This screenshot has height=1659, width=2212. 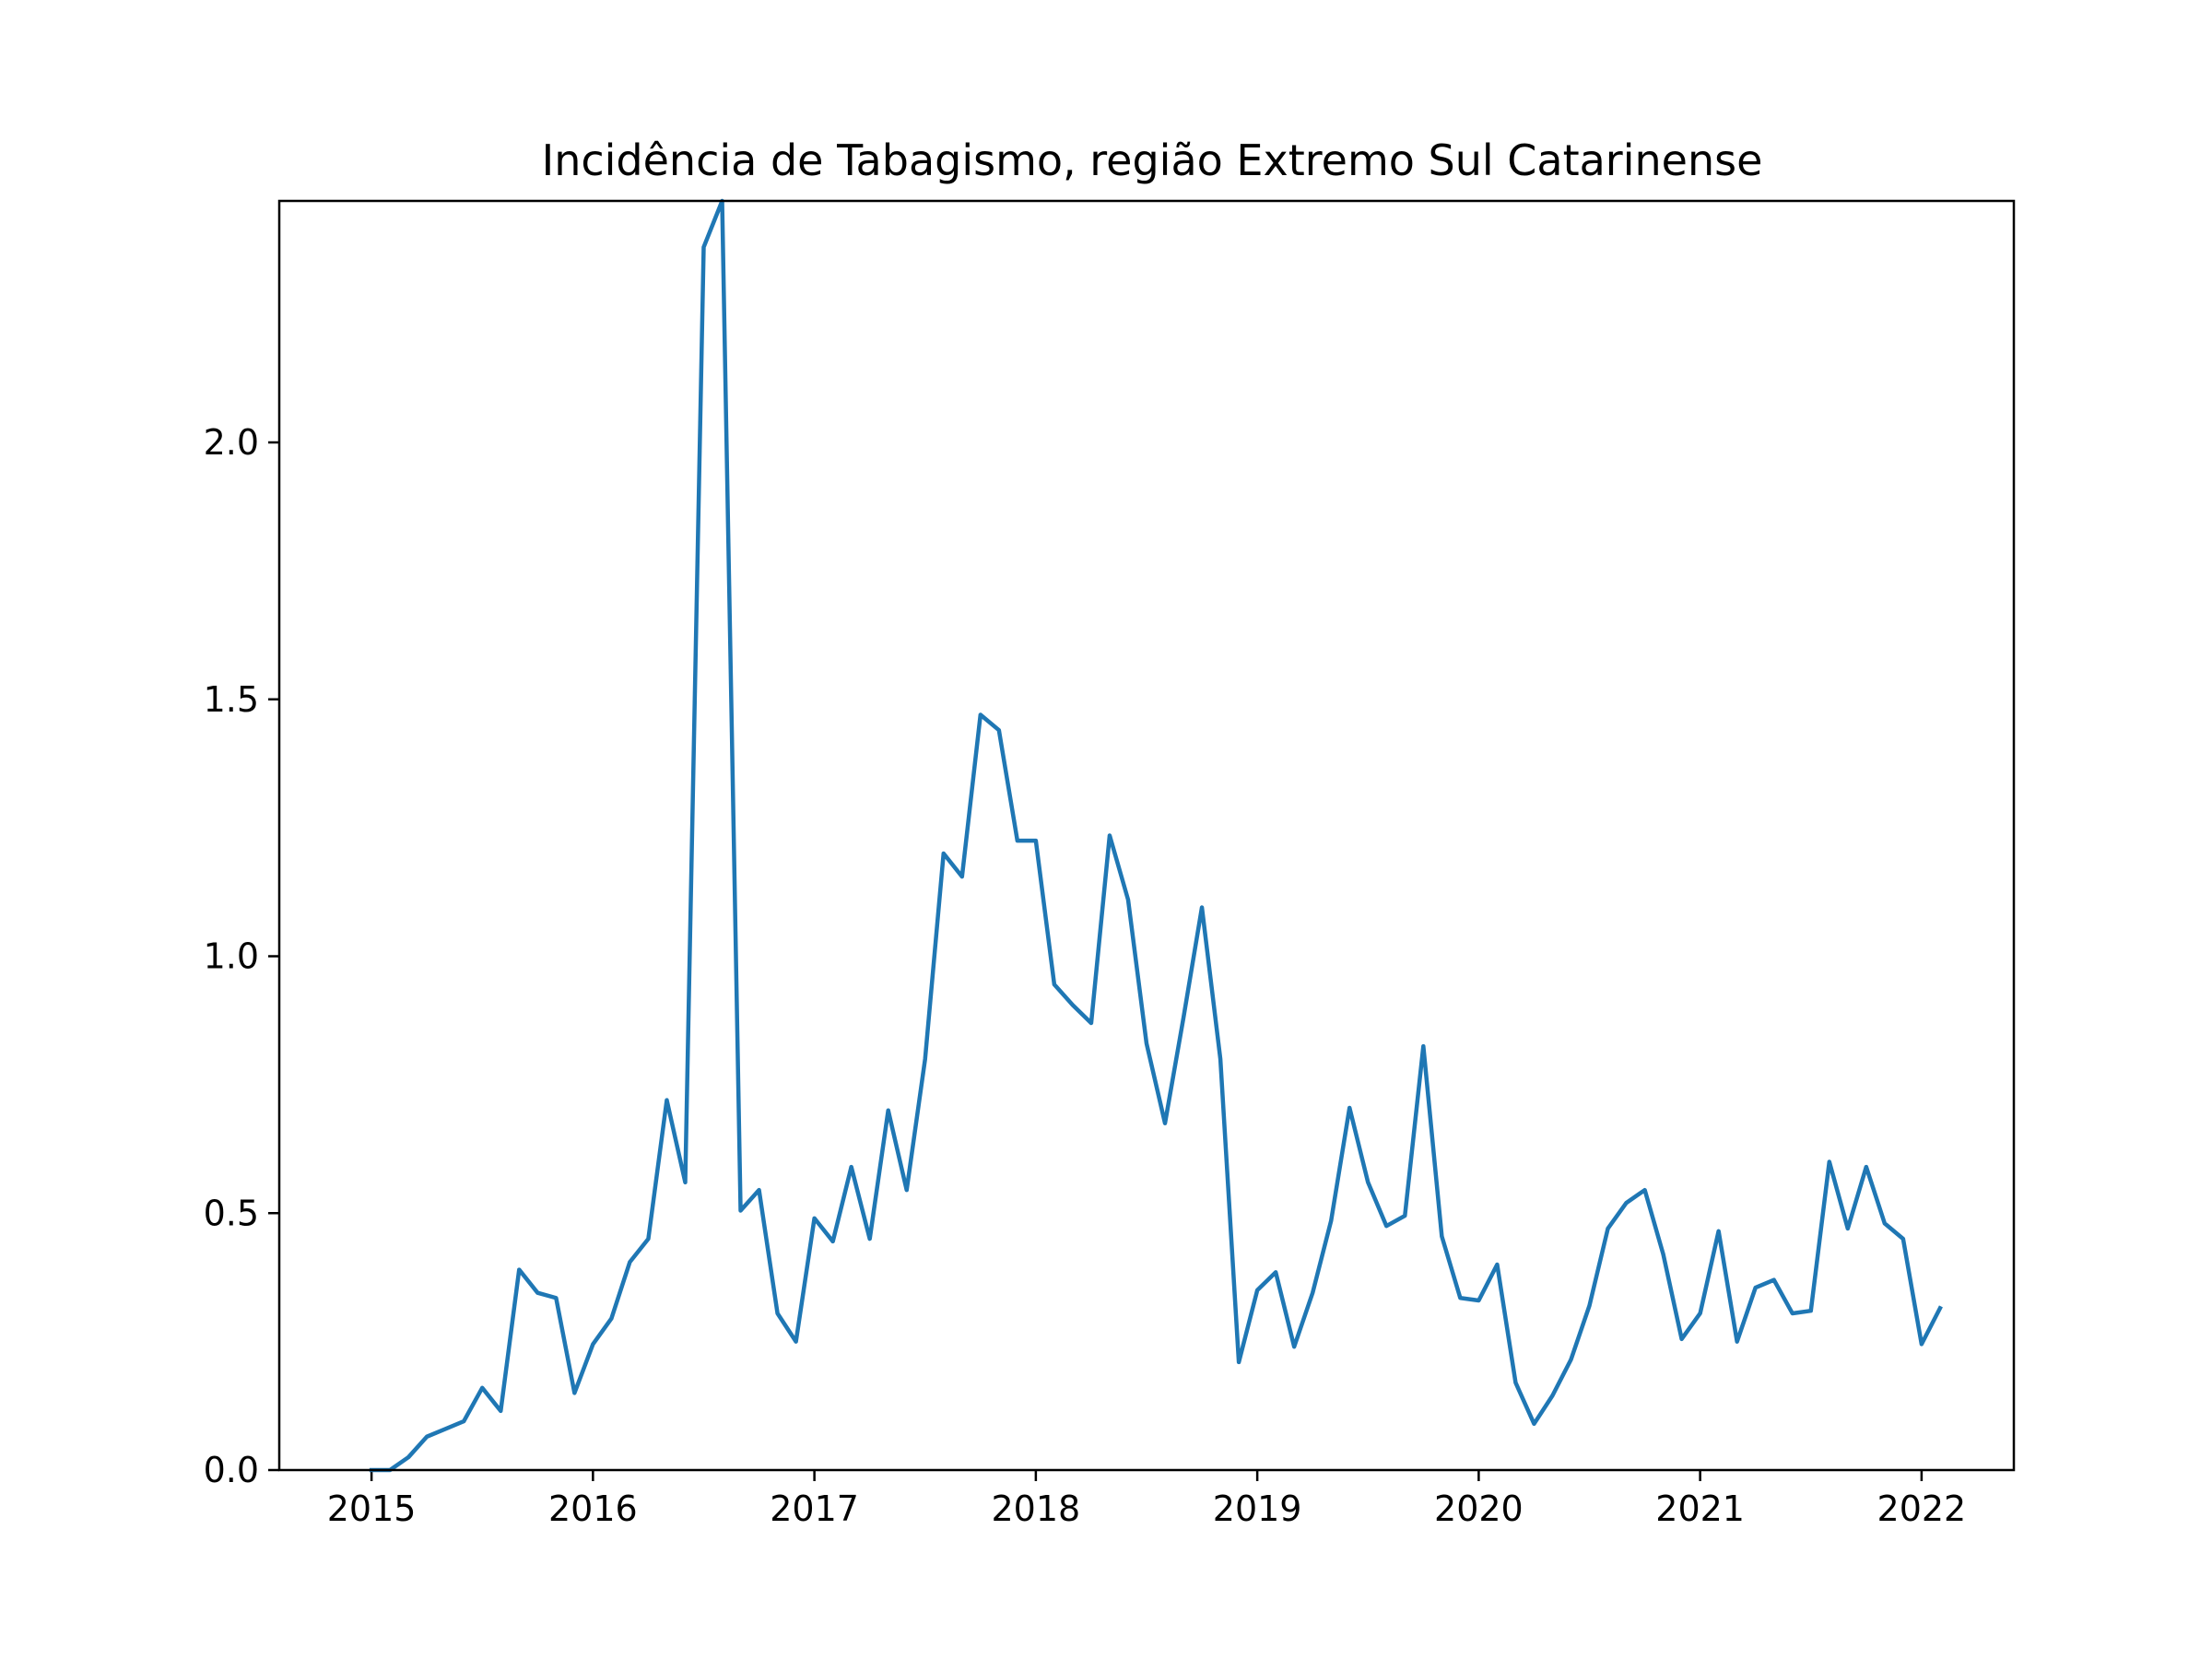 I want to click on x-tick-label: 2015, so click(x=372, y=1508).